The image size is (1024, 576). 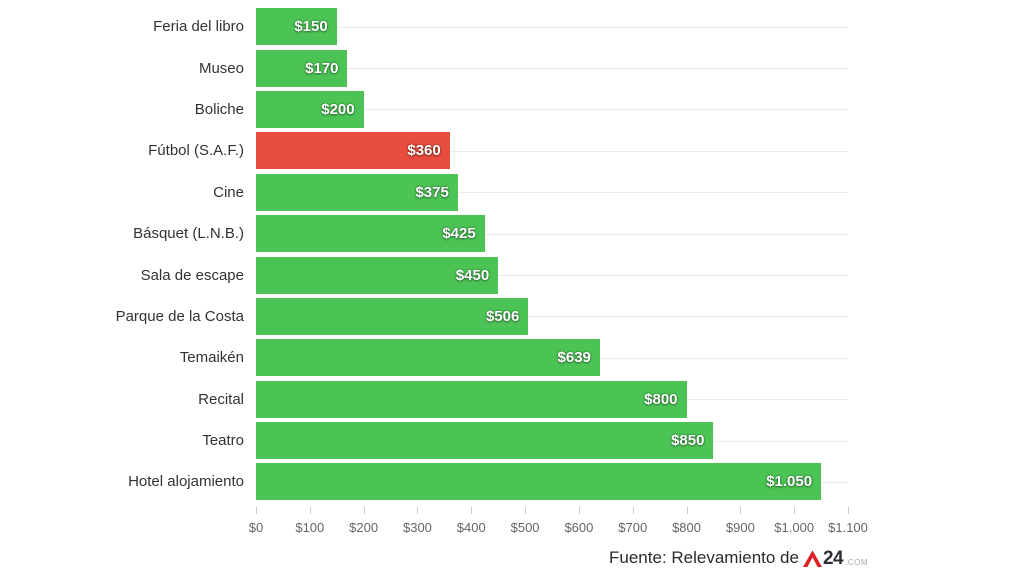 I want to click on bar-highlighted: $360, so click(x=353, y=151).